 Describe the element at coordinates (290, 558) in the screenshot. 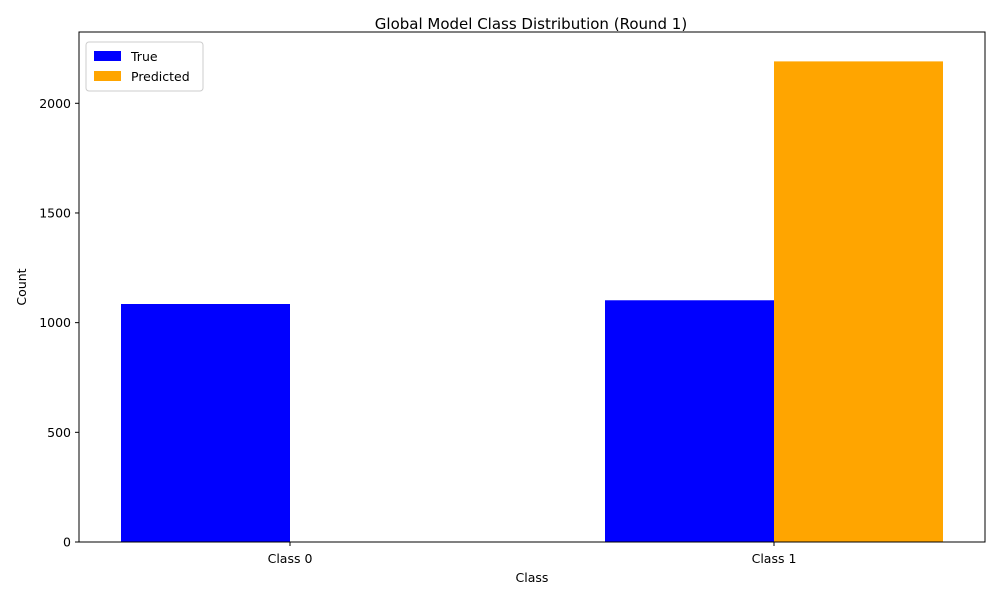

I see `x-tick-label: Class 0` at that location.